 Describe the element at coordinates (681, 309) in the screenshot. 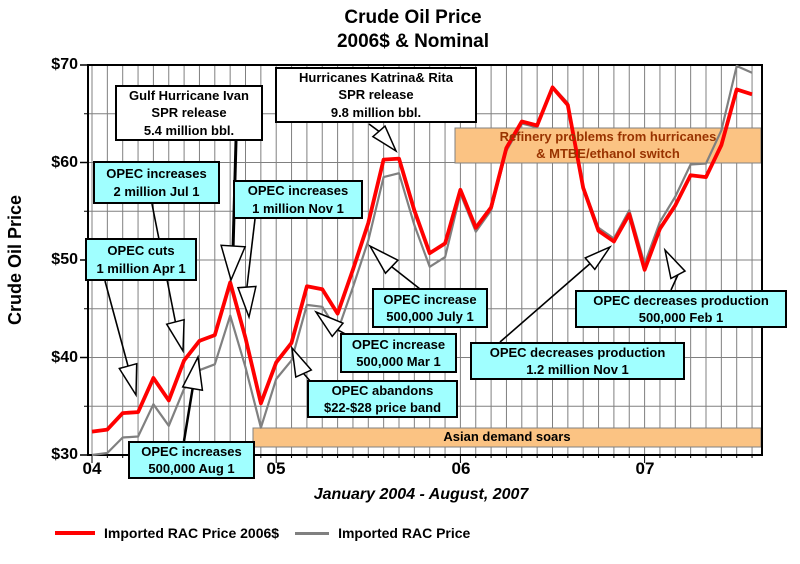

I see `annotation-opec-decreases-feb07: OPEC decreases production 500,000 Feb 1` at that location.